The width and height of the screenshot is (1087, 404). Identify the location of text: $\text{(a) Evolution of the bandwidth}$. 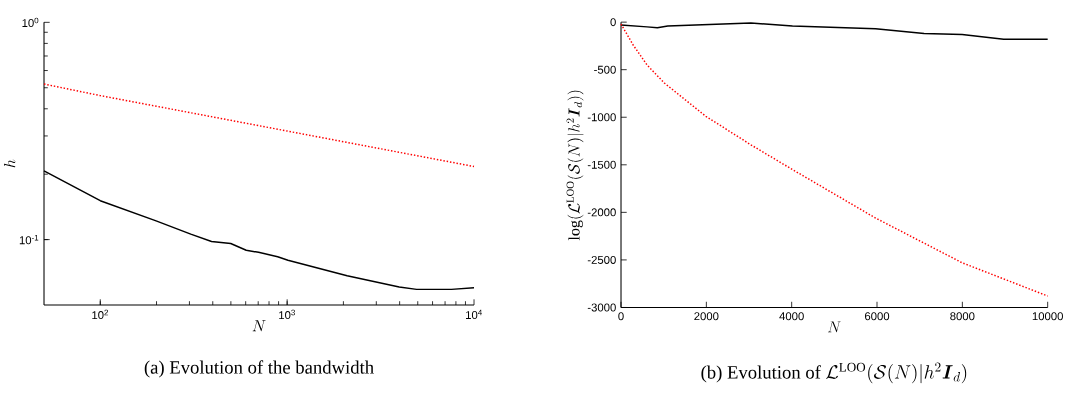
(259, 369).